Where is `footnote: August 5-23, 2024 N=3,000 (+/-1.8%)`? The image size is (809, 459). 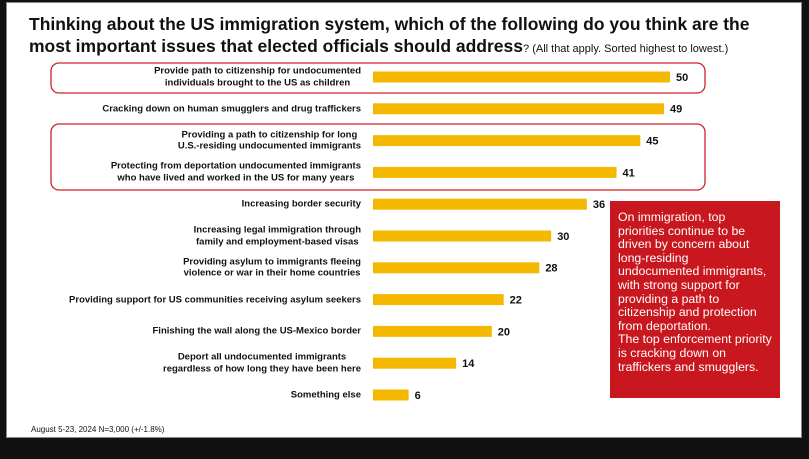 footnote: August 5-23, 2024 N=3,000 (+/-1.8%) is located at coordinates (98, 429).